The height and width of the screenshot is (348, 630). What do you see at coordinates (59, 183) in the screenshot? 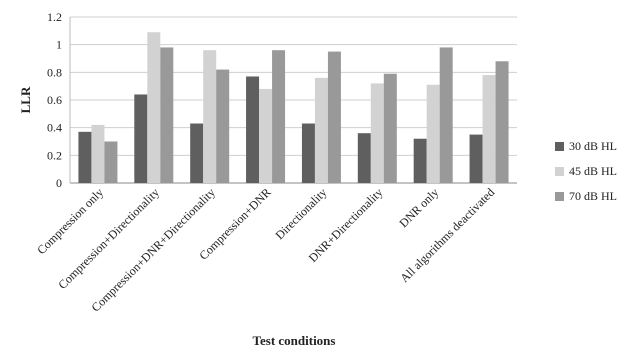
I see `y-tick-label: 0` at bounding box center [59, 183].